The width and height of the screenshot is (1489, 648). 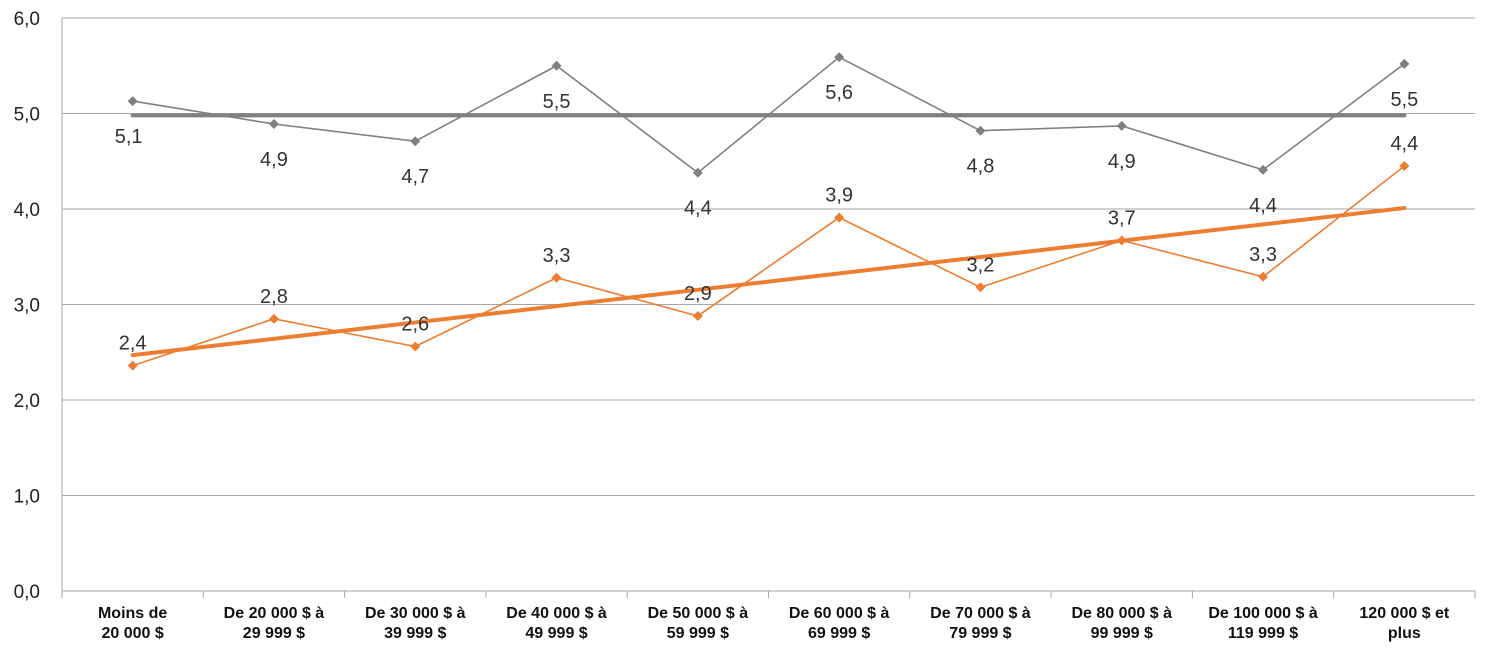 What do you see at coordinates (132, 623) in the screenshot?
I see `x-tick-label: Moins de 20 000 $` at bounding box center [132, 623].